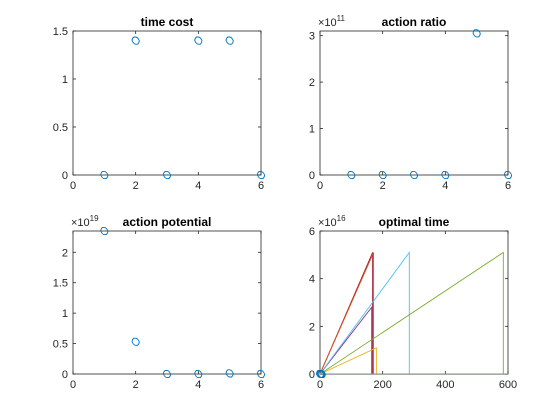 The width and height of the screenshot is (560, 420). What do you see at coordinates (312, 232) in the screenshot?
I see `y-tick-label: 6` at bounding box center [312, 232].